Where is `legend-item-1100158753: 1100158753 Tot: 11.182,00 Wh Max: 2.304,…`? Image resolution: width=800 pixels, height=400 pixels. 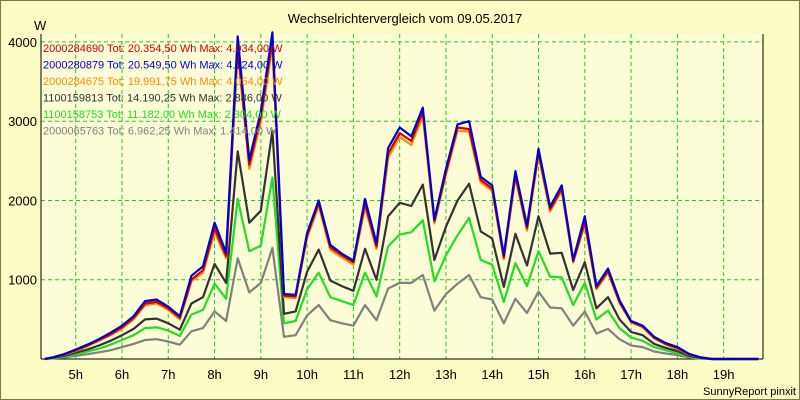
legend-item-1100158753: 1100158753 Tot: 11.182,00 Wh Max: 2.304,… is located at coordinates (162, 115).